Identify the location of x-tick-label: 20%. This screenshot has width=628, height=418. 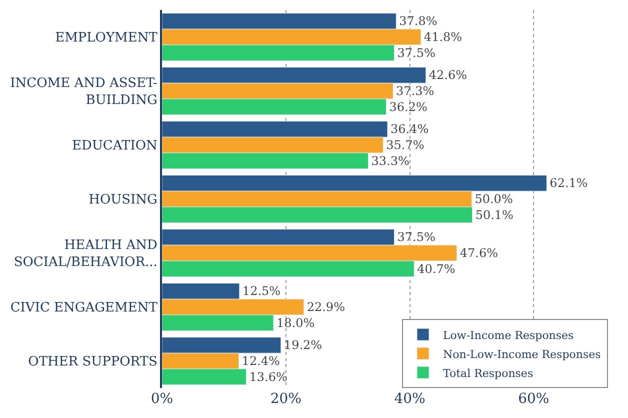
(286, 399).